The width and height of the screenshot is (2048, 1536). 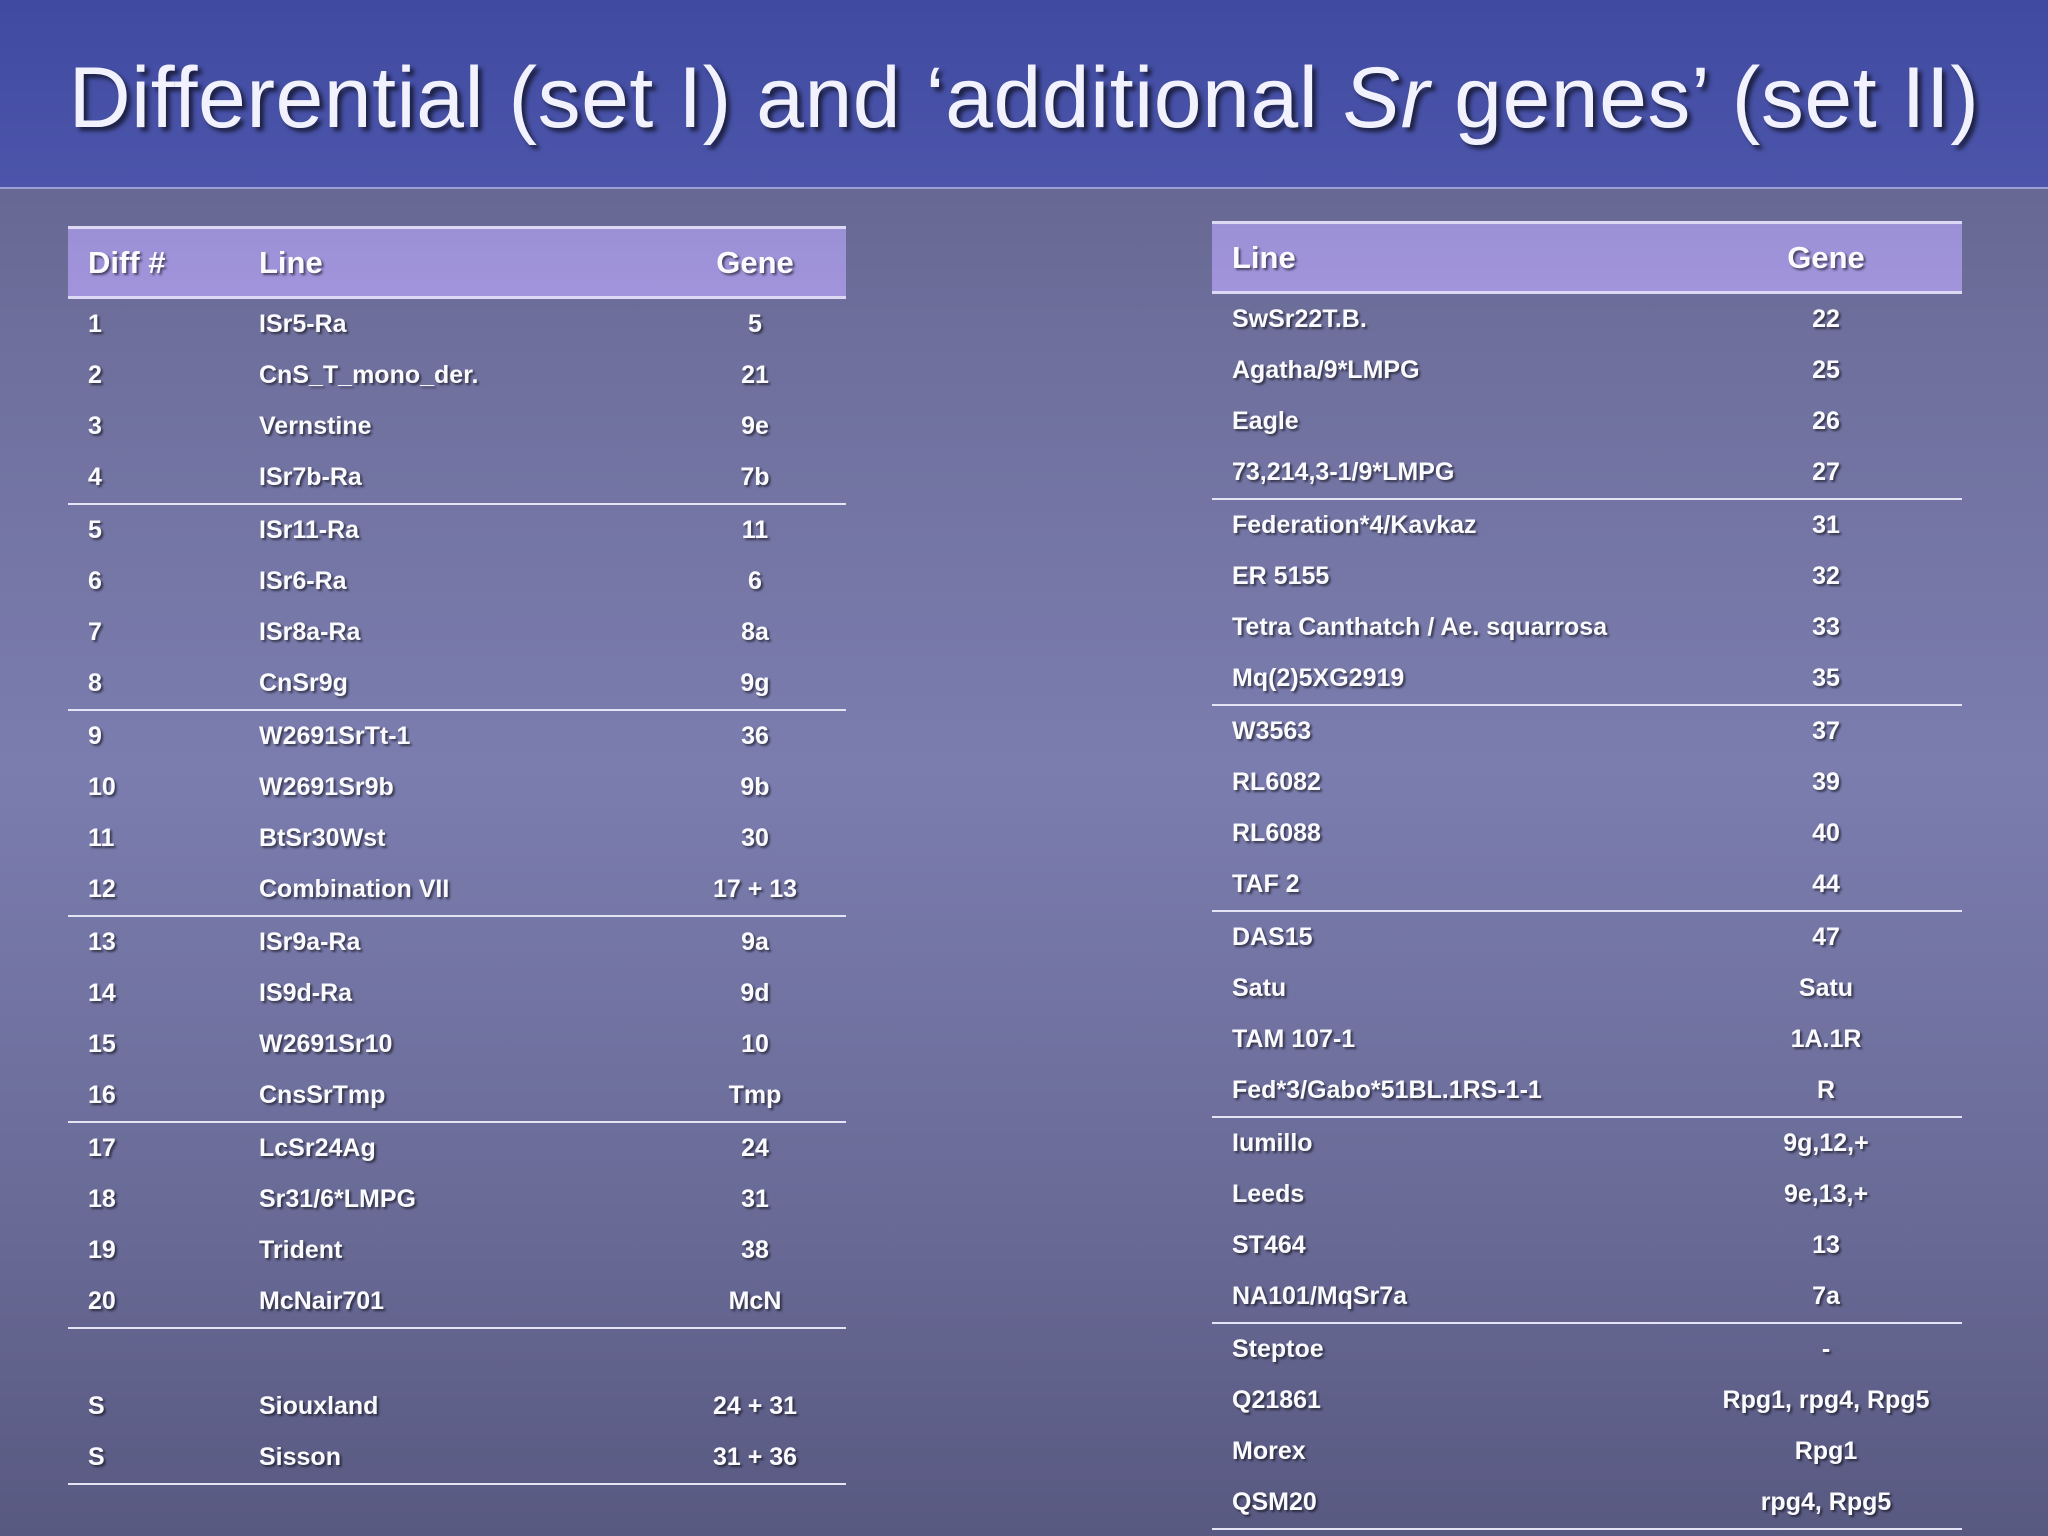 What do you see at coordinates (1826, 1194) in the screenshot?
I see `gene-cell: 9e,13,+` at bounding box center [1826, 1194].